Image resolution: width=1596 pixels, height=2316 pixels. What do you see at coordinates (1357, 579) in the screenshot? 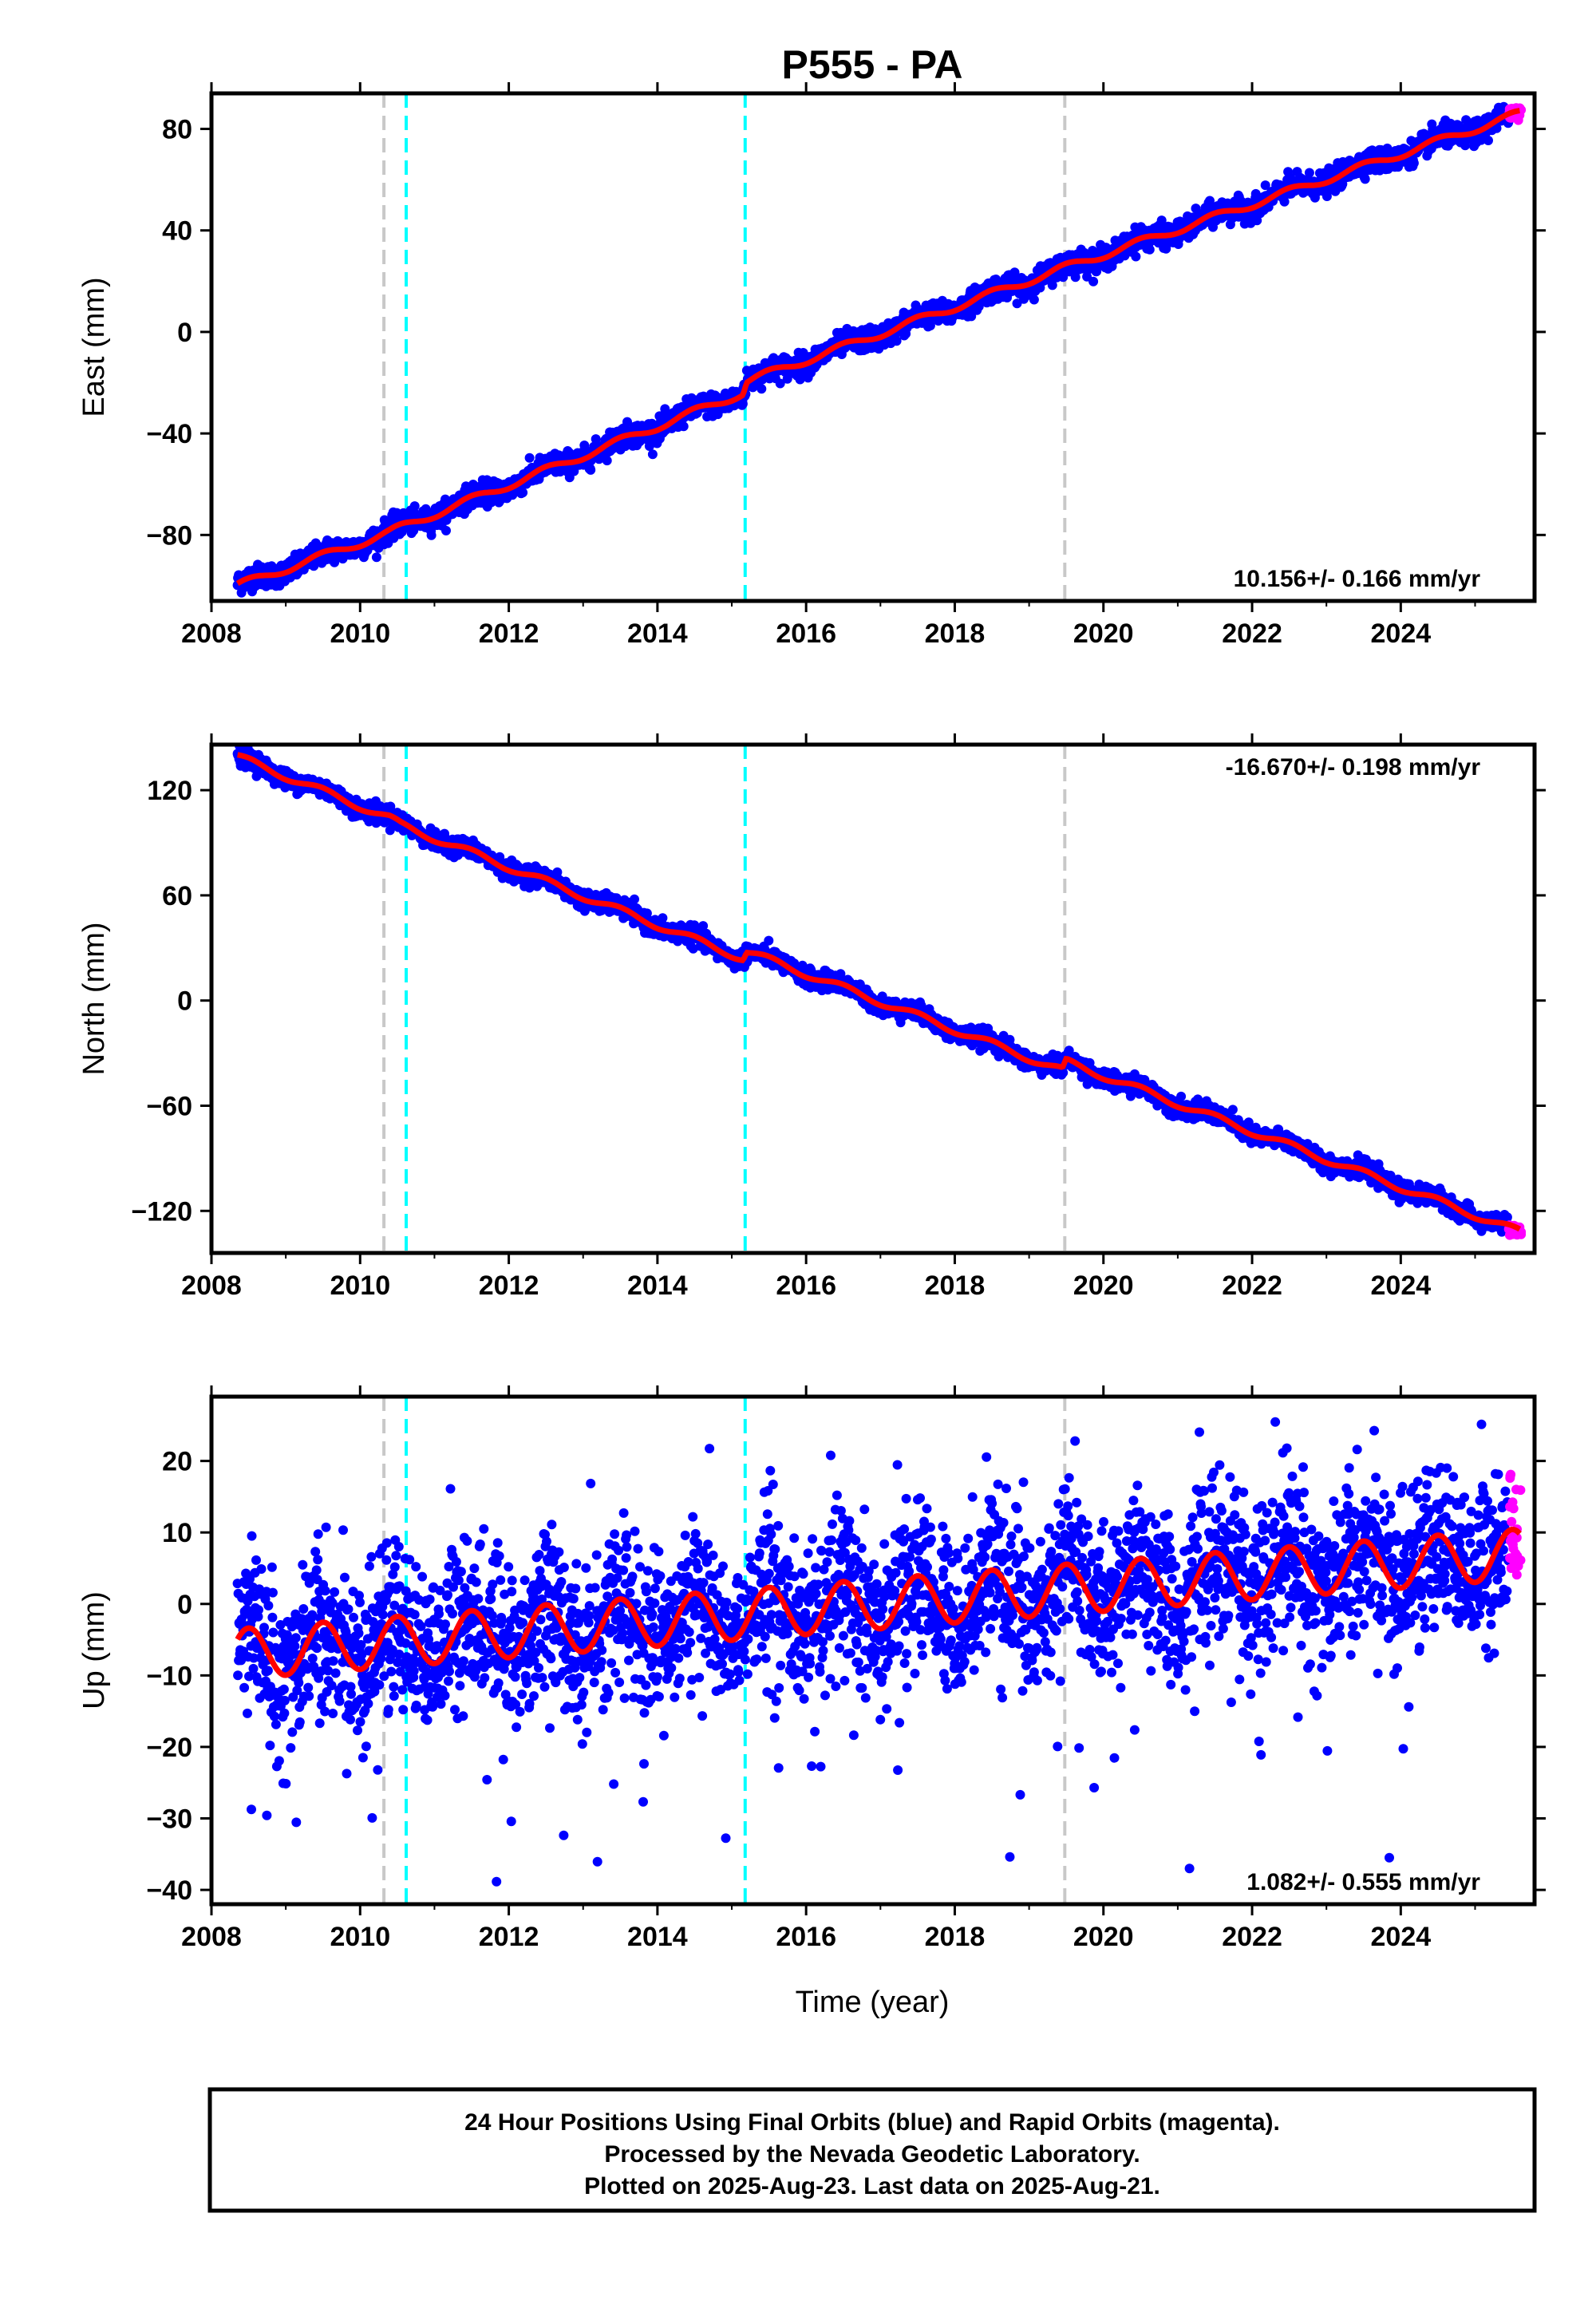
I see `velocity-rate-label: 10.156+/- 0.166 mm/yr` at bounding box center [1357, 579].